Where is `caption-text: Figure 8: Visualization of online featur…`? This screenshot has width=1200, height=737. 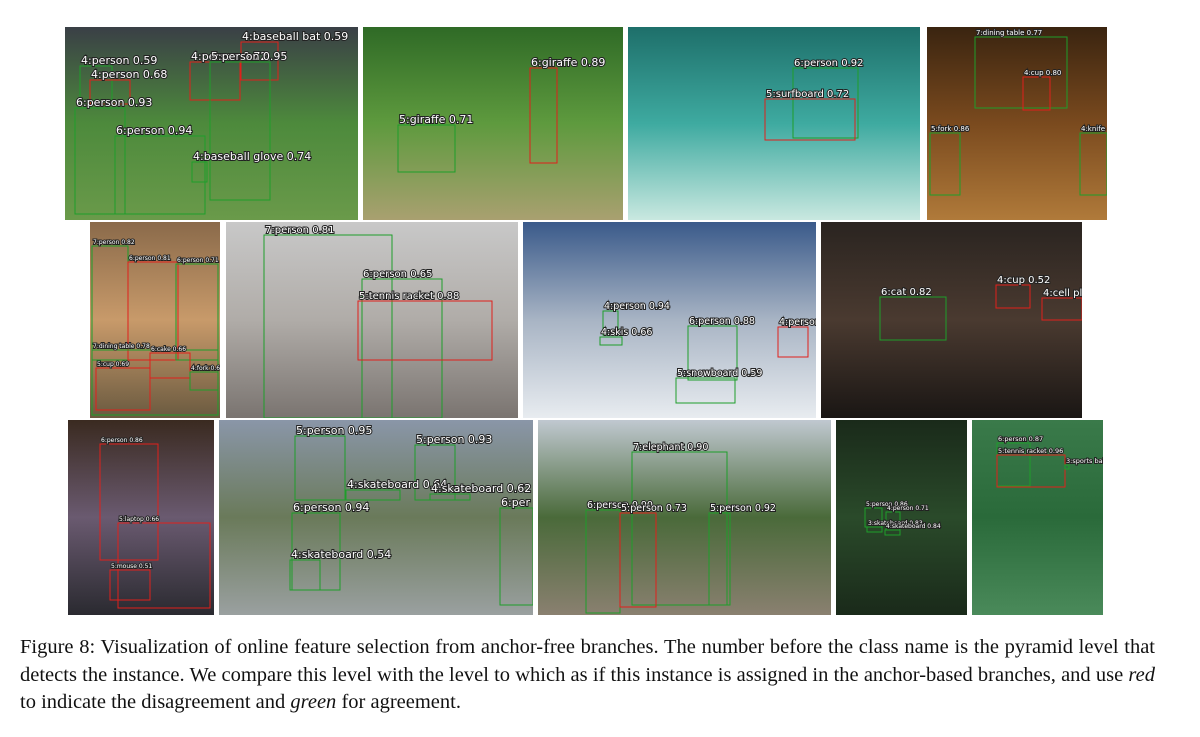 caption-text: Figure 8: Visualization of online featur… is located at coordinates (587, 661).